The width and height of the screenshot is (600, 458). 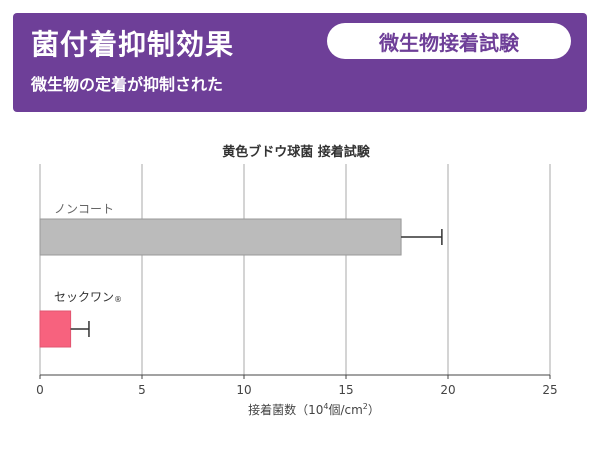 What do you see at coordinates (449, 41) in the screenshot?
I see `test-badge: 微生物接着試験` at bounding box center [449, 41].